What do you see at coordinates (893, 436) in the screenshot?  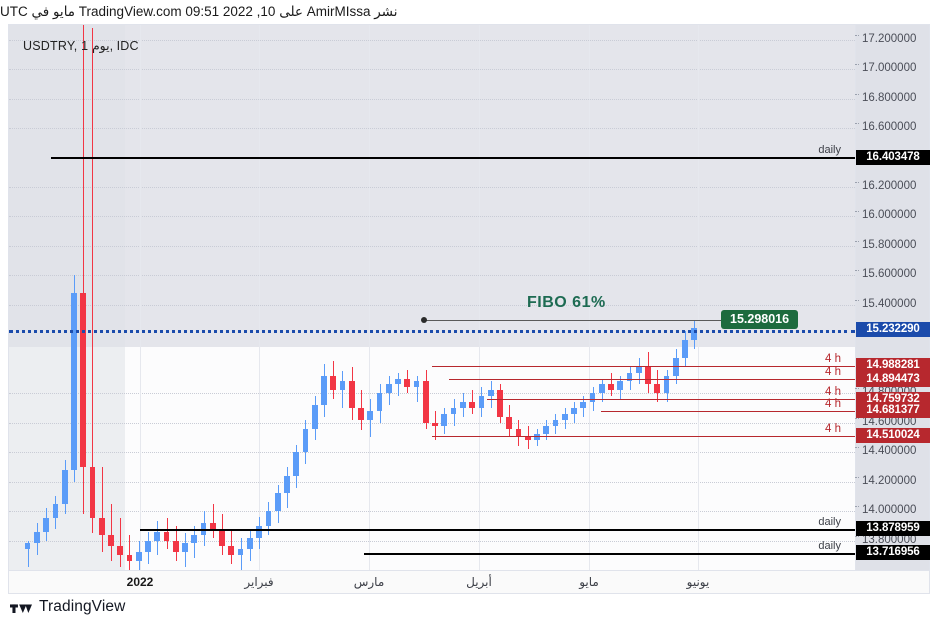 I see `price-tag-red: 14.510024` at bounding box center [893, 436].